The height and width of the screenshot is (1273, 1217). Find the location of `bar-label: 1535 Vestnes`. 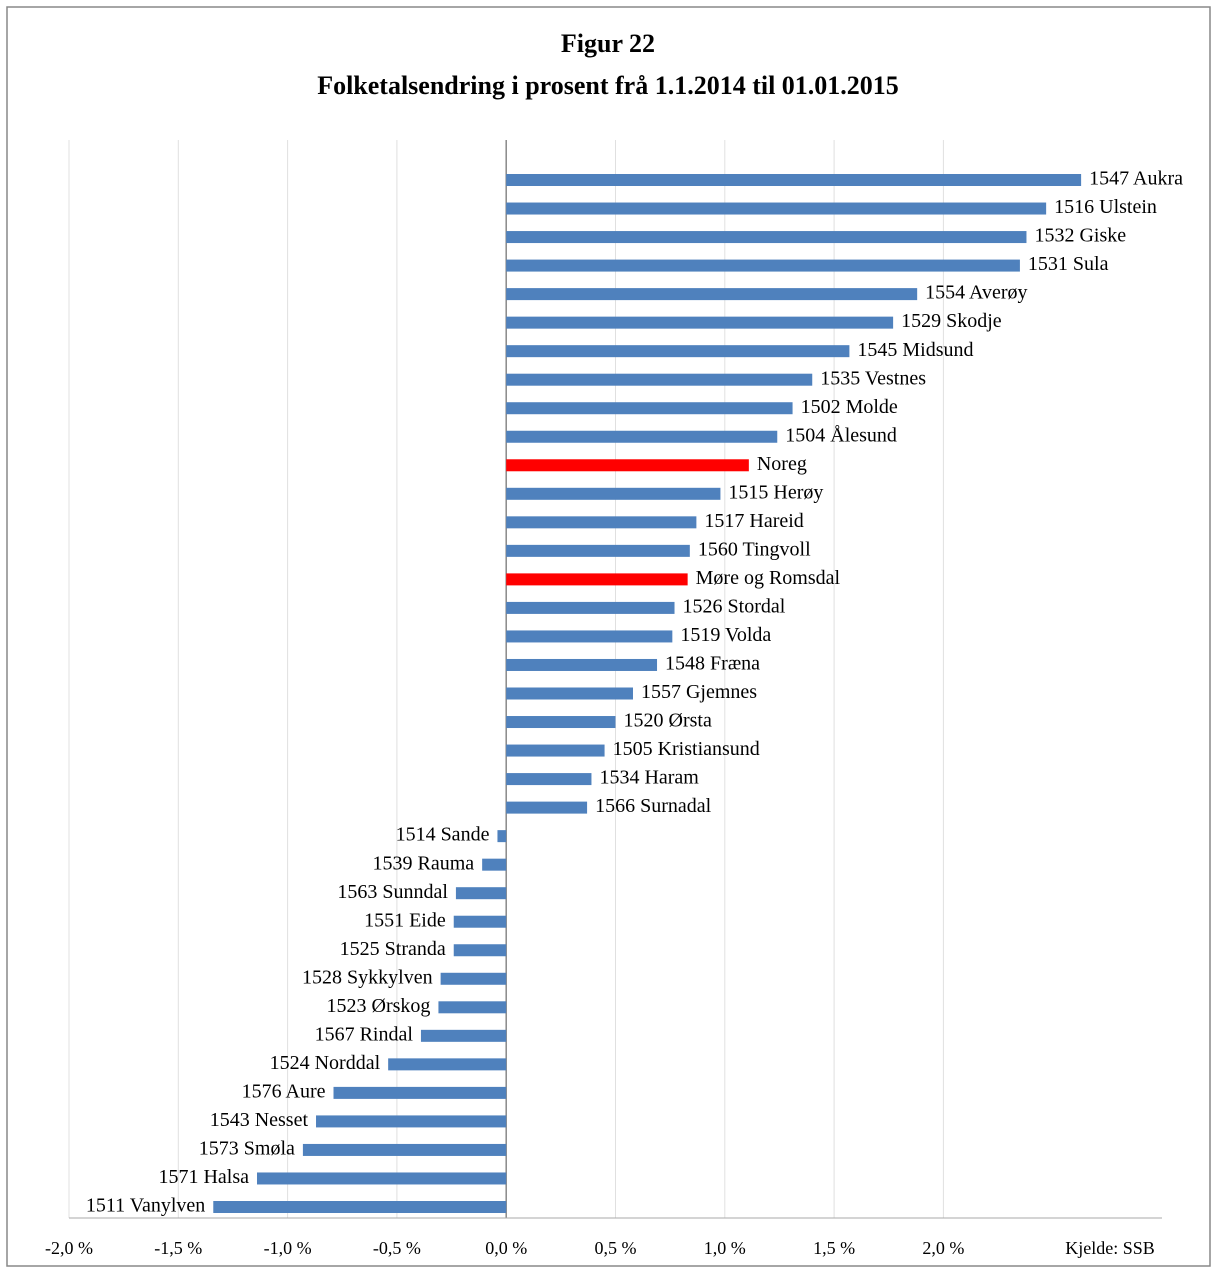

bar-label: 1535 Vestnes is located at coordinates (873, 378).